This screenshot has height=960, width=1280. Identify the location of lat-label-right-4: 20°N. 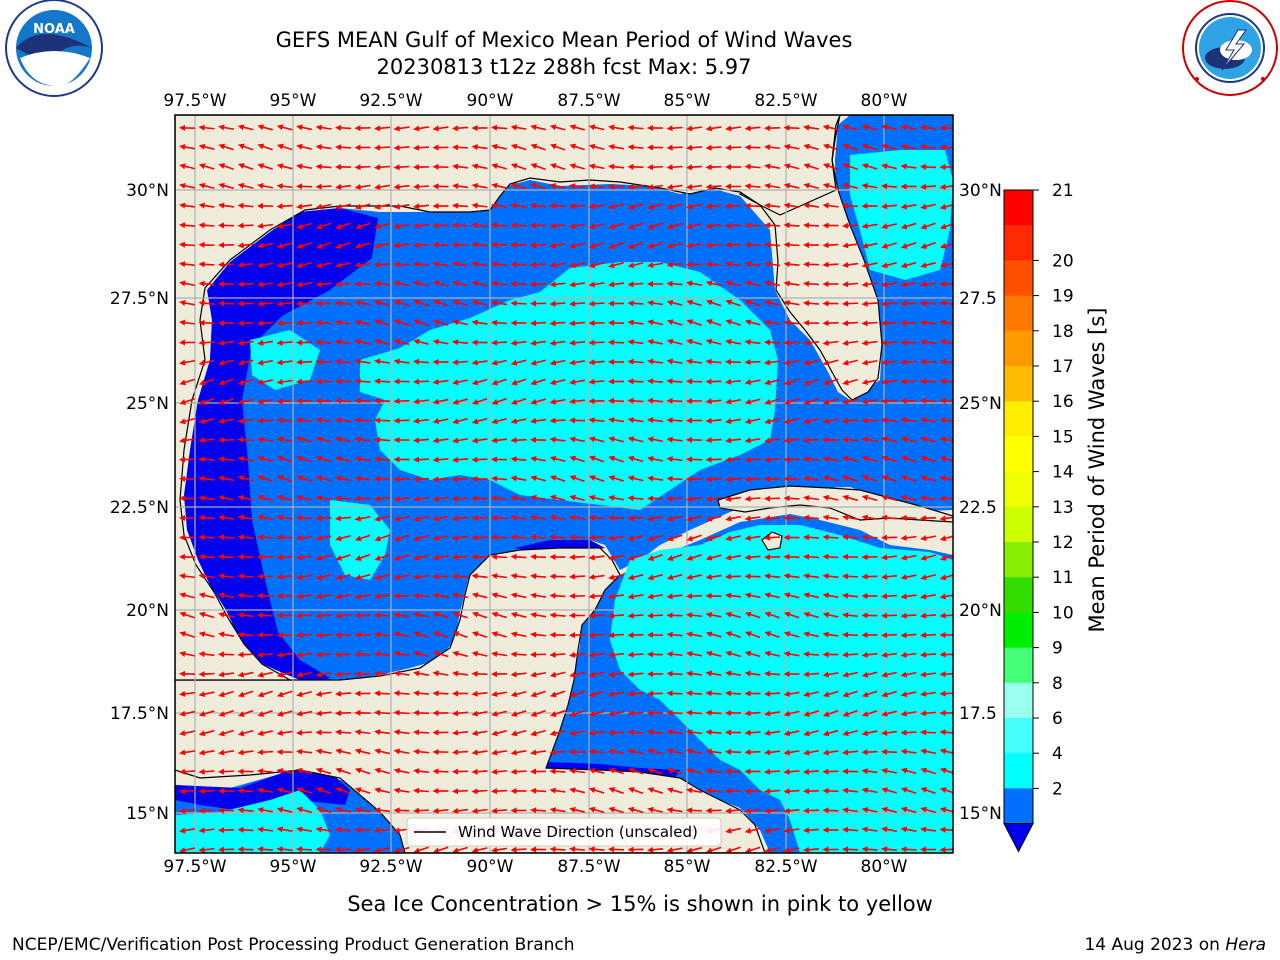
(980, 611).